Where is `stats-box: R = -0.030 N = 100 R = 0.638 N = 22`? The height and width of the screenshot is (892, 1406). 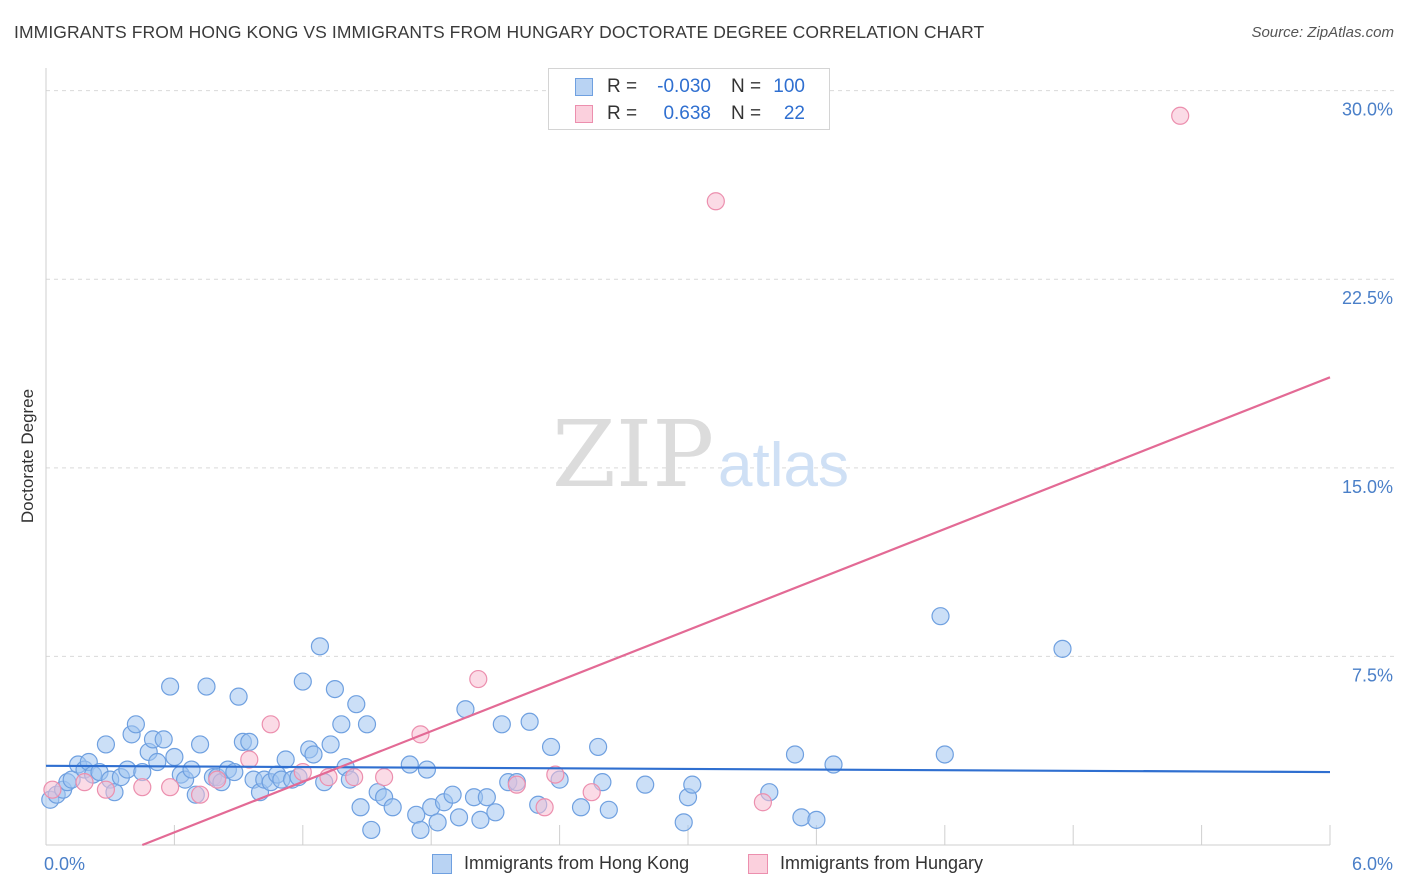
stats-box: R = -0.030 N = 100 R = 0.638 N = 22 is located at coordinates (689, 99).